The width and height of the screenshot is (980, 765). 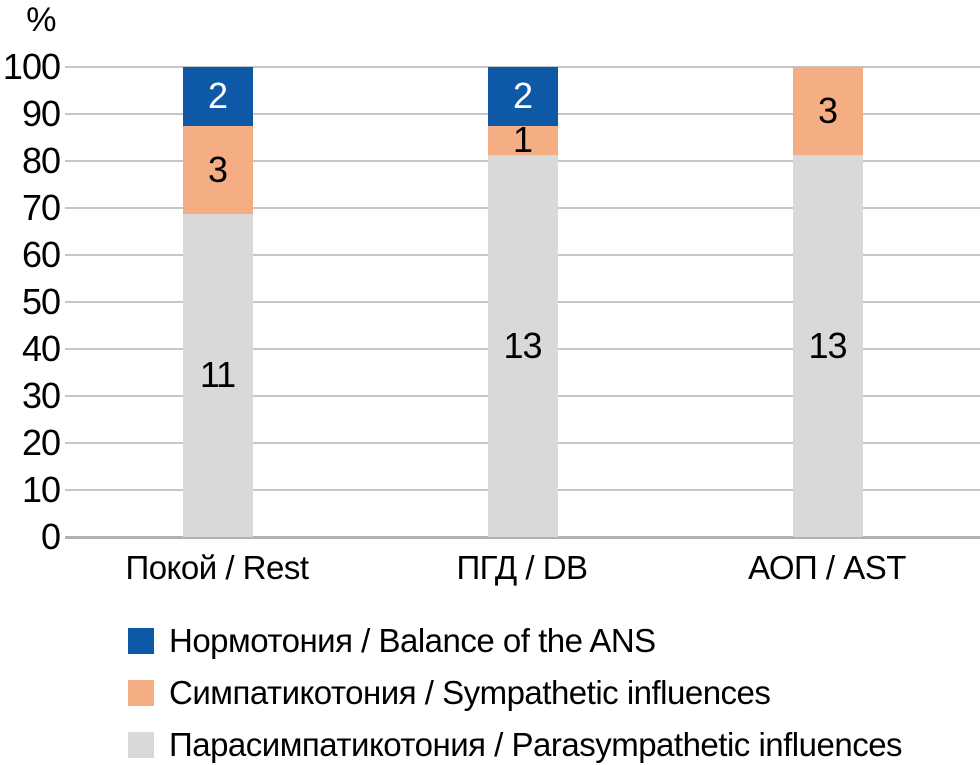 I want to click on x-axis-label-rest: Покой / Rest, so click(x=217, y=567).